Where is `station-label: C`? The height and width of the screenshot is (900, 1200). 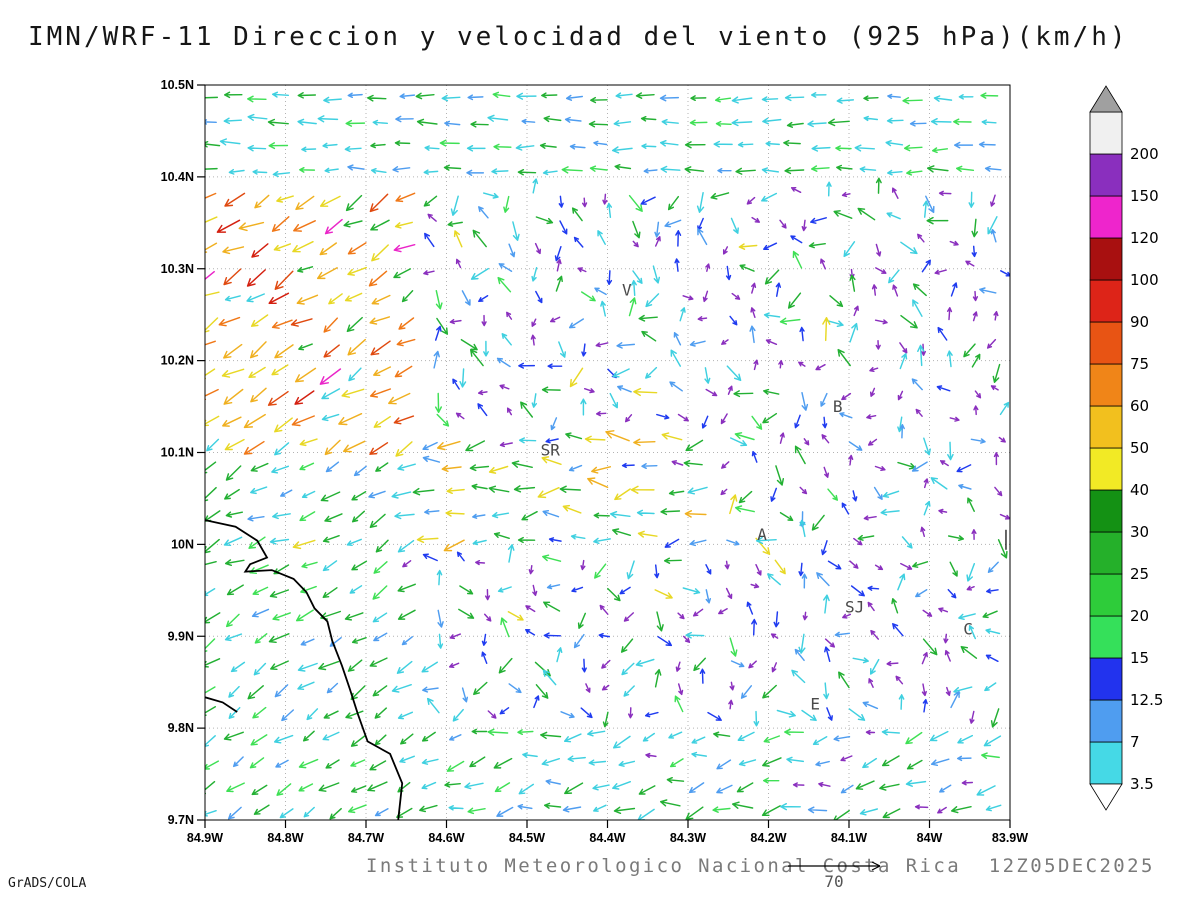
station-label: C is located at coordinates (968, 628).